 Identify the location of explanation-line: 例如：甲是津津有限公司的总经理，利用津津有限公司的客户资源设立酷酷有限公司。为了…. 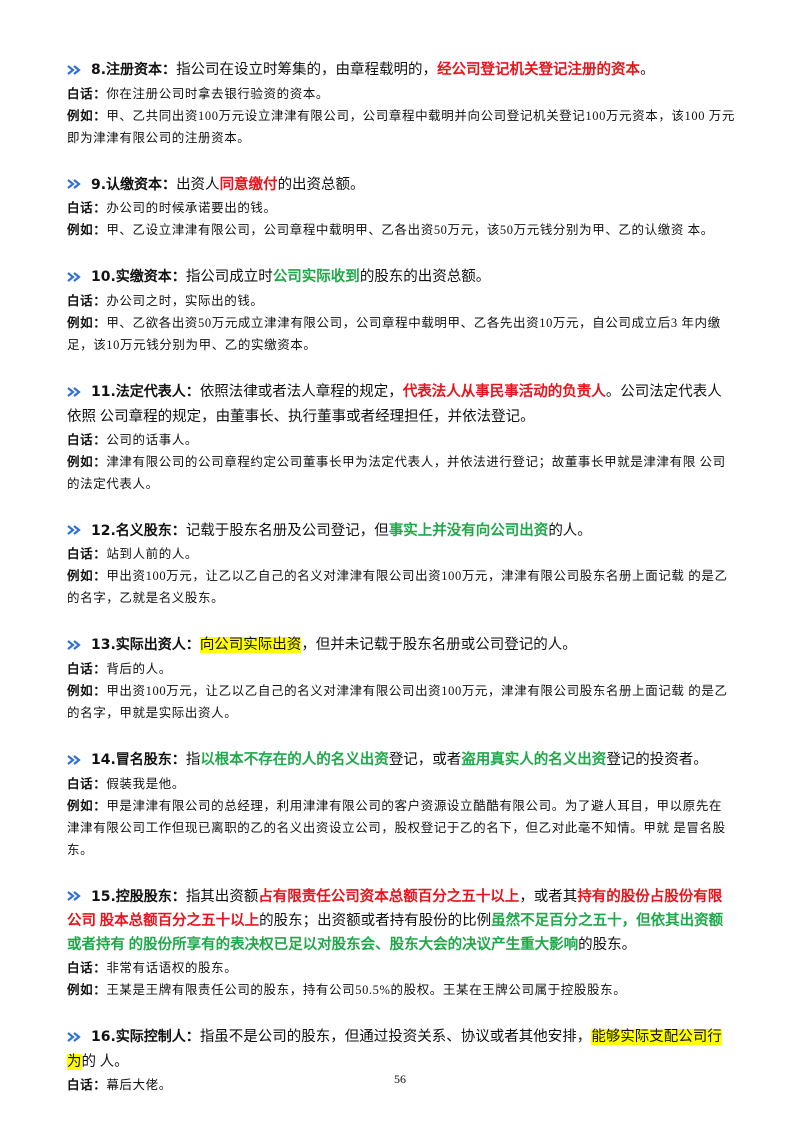
(401, 828).